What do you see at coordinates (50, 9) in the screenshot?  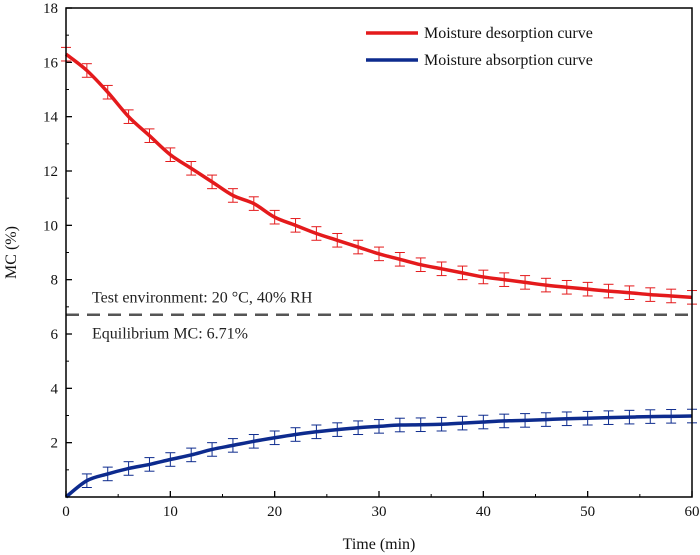 I see `y-tick-label: 18` at bounding box center [50, 9].